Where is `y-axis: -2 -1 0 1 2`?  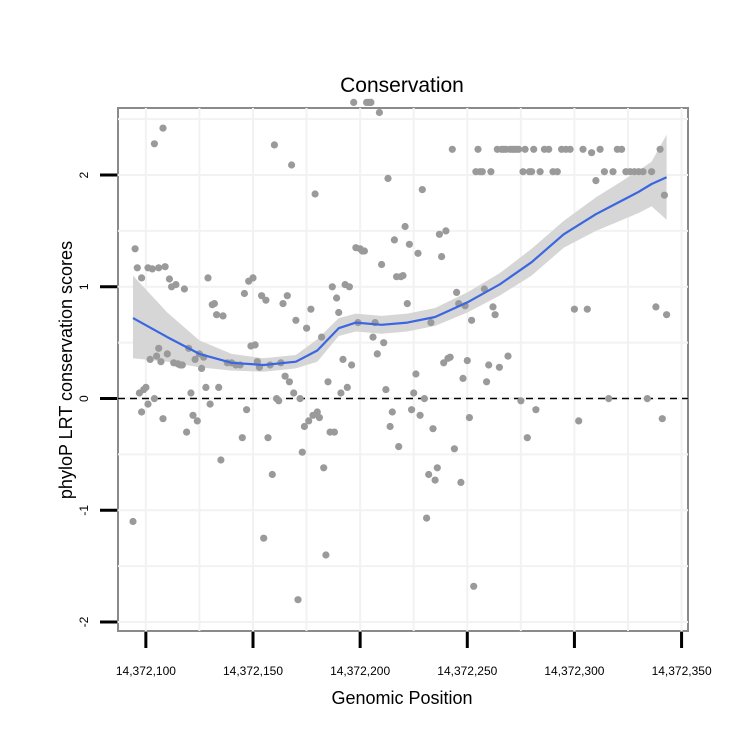
y-axis: -2 -1 0 1 2 is located at coordinates (97, 399).